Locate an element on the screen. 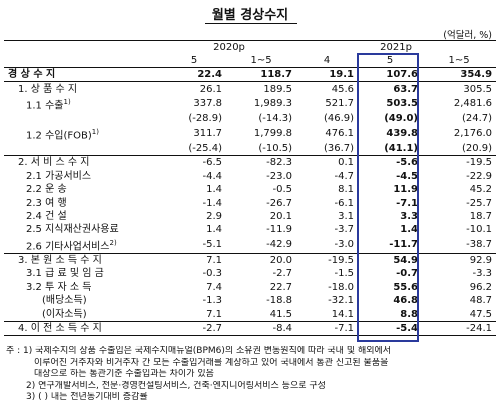 This screenshot has width=500, height=404. value-cell: 189.5 is located at coordinates (261, 88).